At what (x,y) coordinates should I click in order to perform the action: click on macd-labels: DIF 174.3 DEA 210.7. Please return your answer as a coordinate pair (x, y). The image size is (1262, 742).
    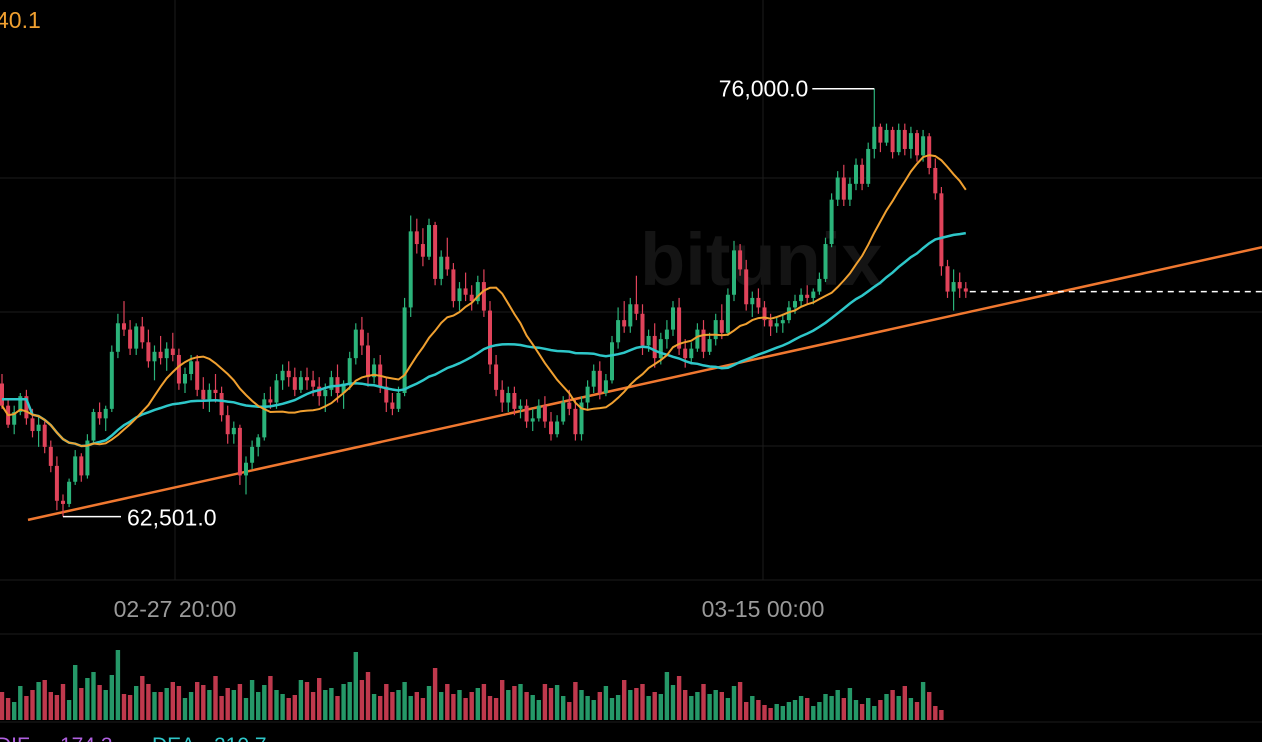
    Looking at the image, I should click on (133, 738).